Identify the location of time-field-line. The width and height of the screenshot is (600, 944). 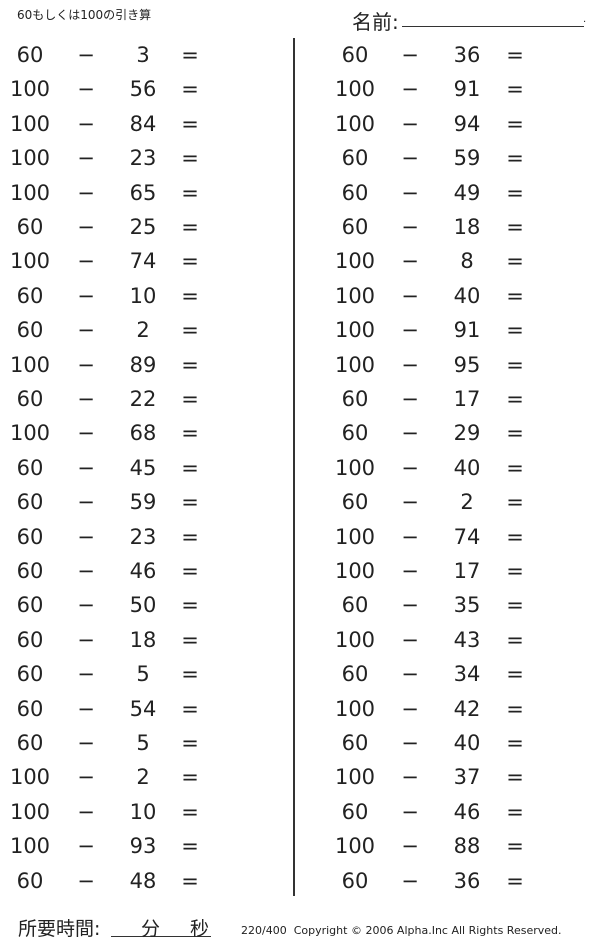
(161, 936).